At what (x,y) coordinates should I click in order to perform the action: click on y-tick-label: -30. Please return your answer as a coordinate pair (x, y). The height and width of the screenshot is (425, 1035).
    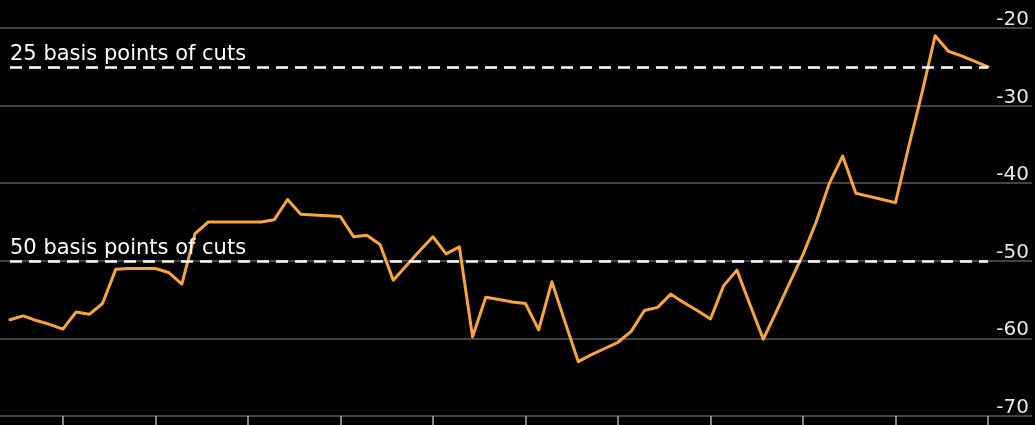
    Looking at the image, I should click on (1012, 95).